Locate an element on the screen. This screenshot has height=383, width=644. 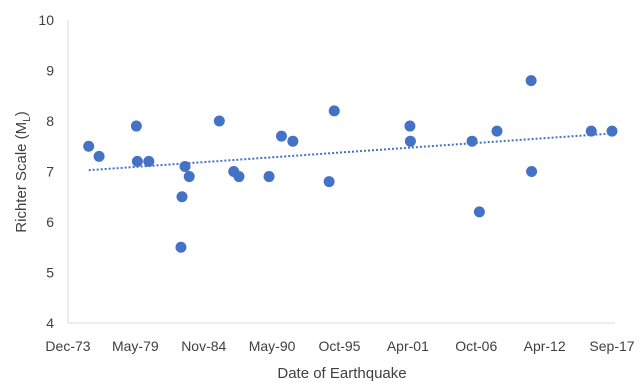
y-tick-label: 7 is located at coordinates (50, 172).